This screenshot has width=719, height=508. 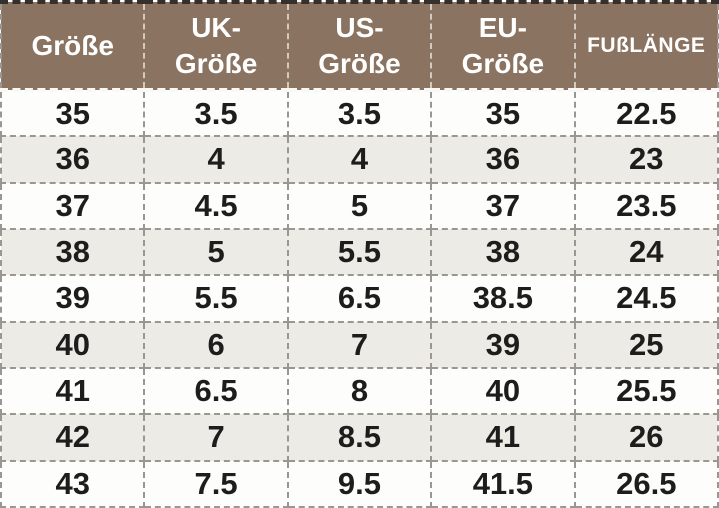 What do you see at coordinates (646, 252) in the screenshot?
I see `table-cell: 24` at bounding box center [646, 252].